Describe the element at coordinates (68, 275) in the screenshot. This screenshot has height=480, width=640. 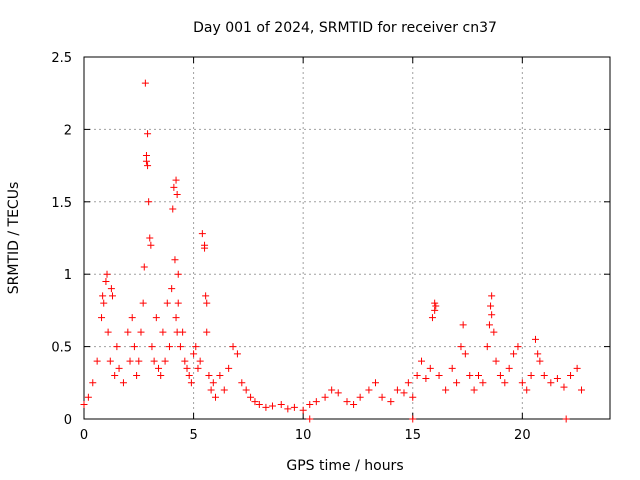
I see `y-tick-label: 1` at that location.